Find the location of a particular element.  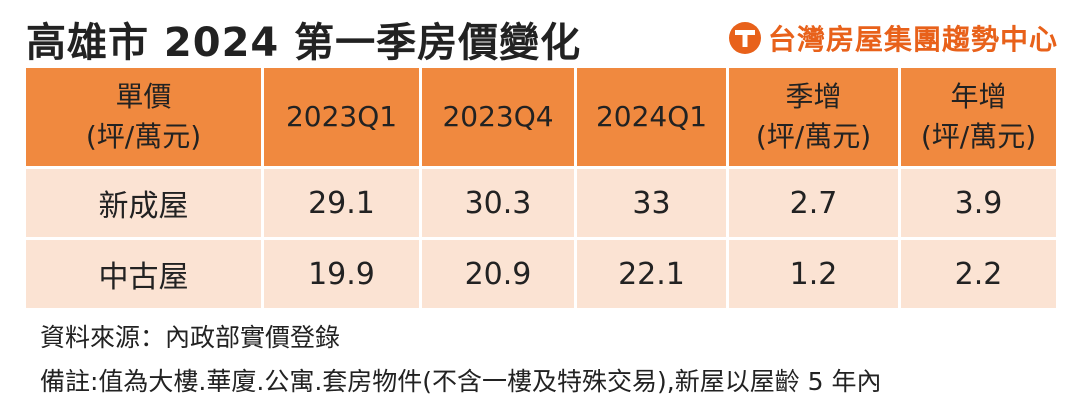

cell-2023q4: 30.3 is located at coordinates (499, 204).